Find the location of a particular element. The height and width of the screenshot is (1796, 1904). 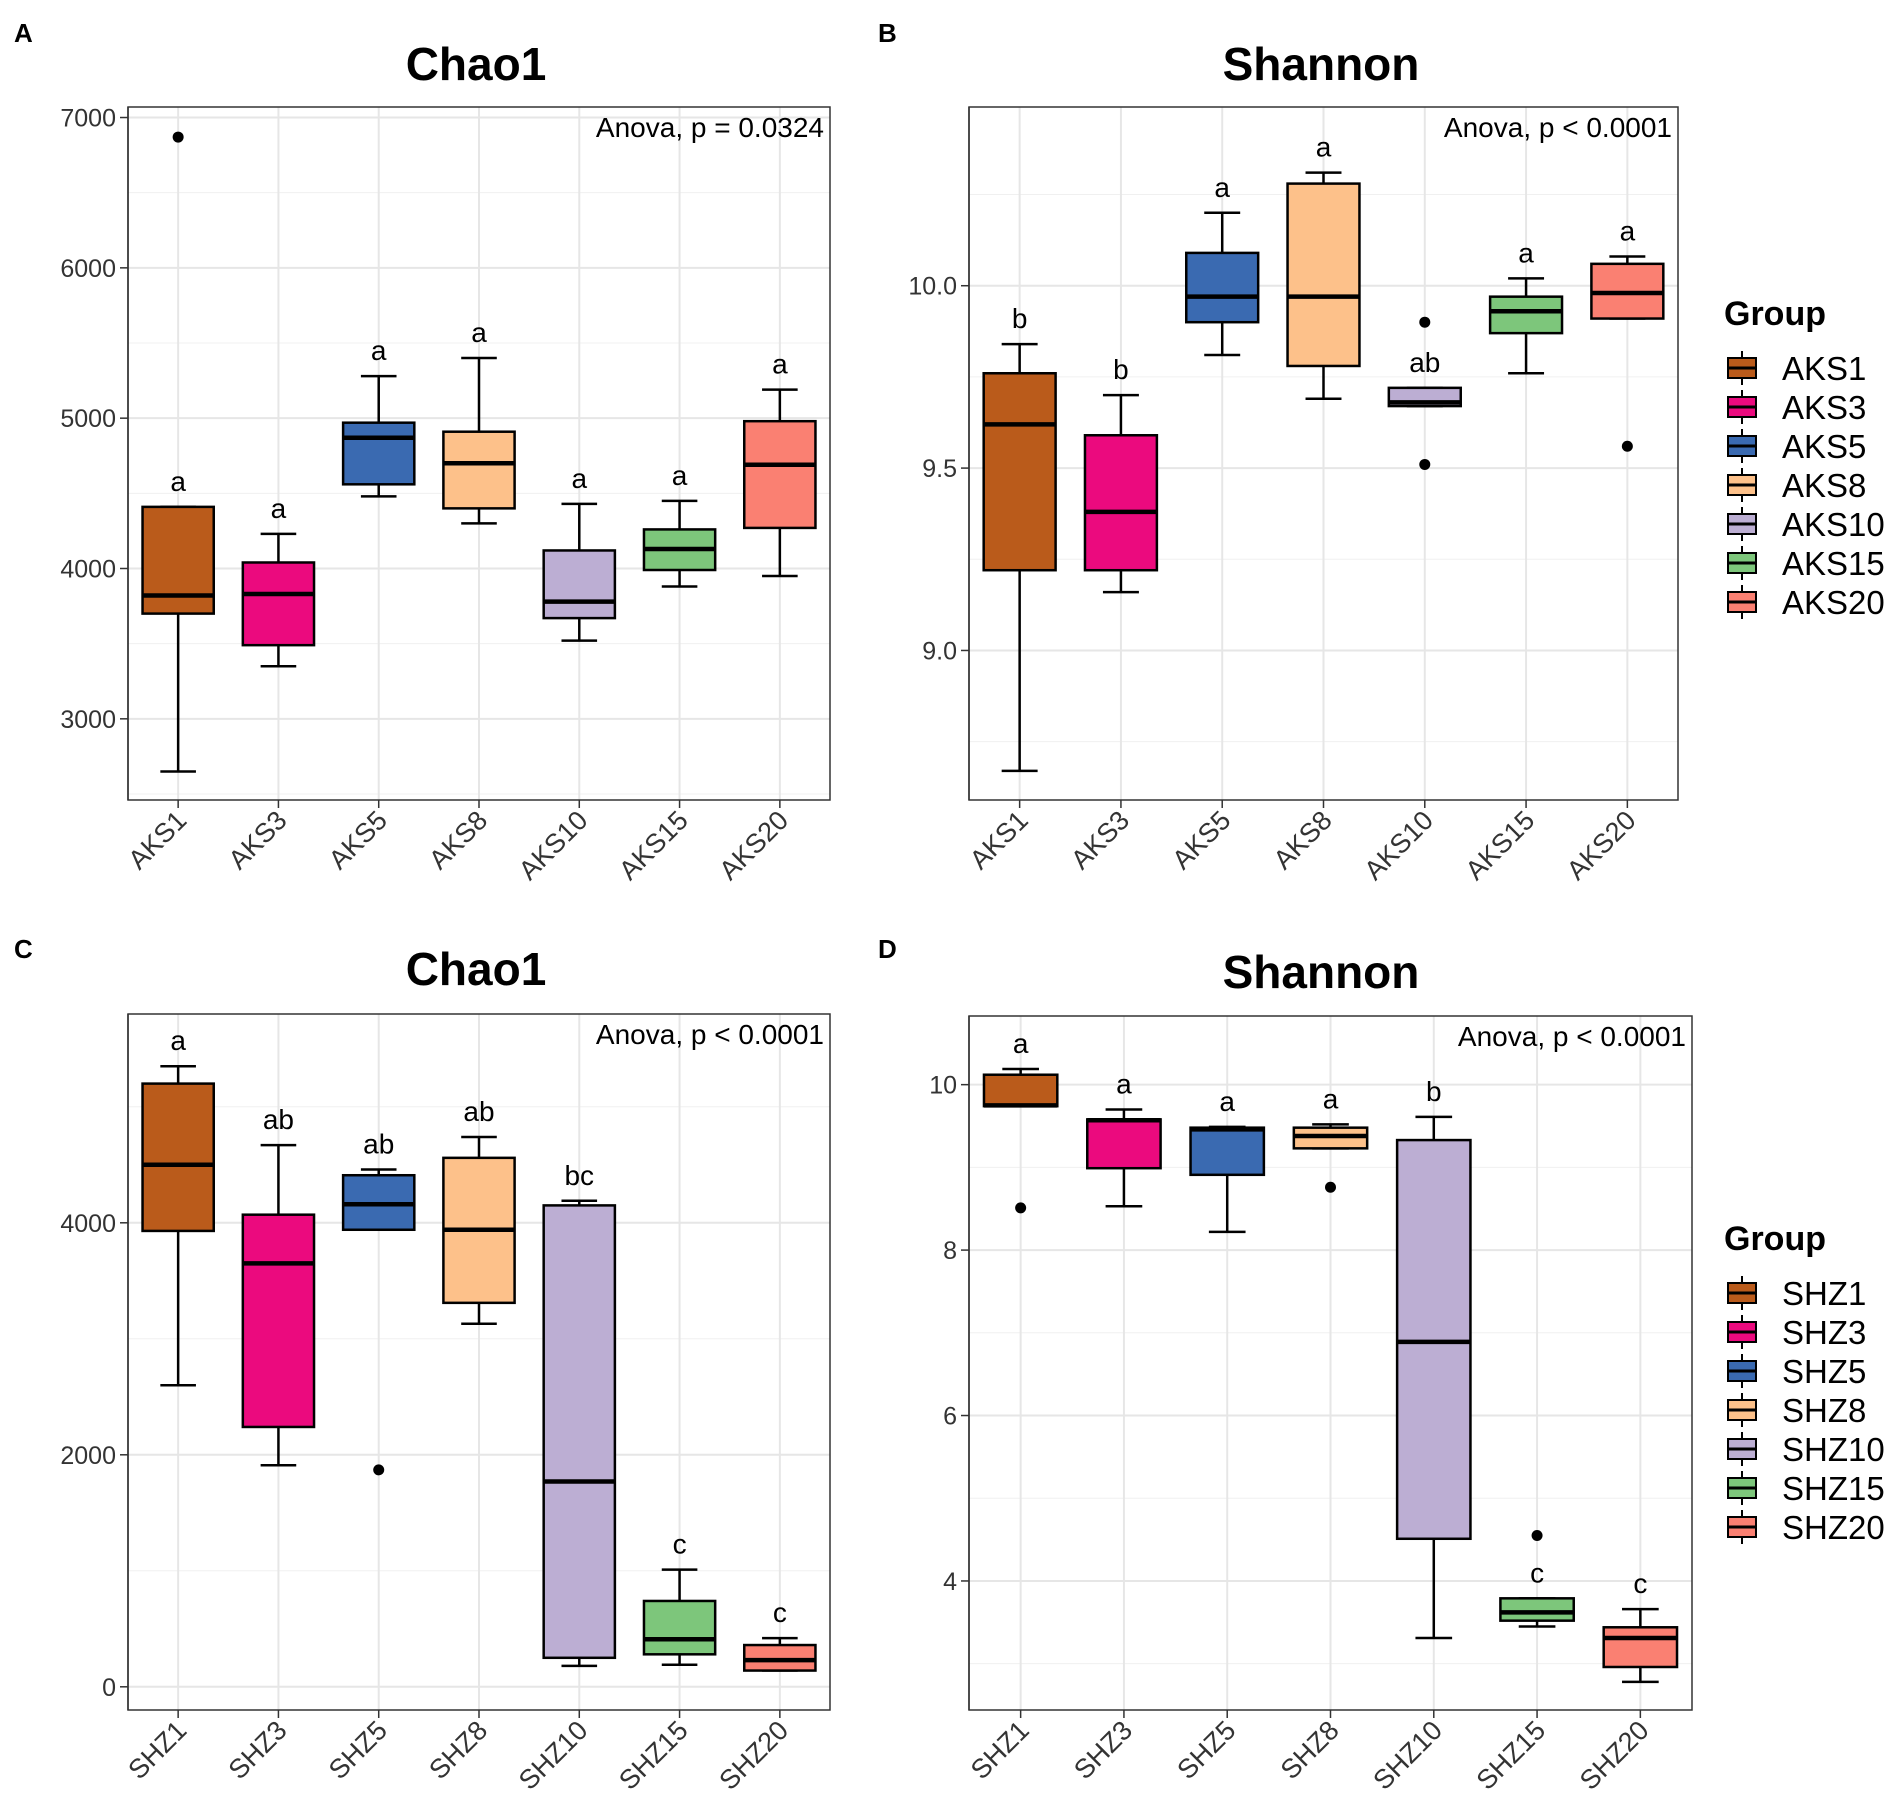

x-tick-label: SHZ10 is located at coordinates (1407, 1755).